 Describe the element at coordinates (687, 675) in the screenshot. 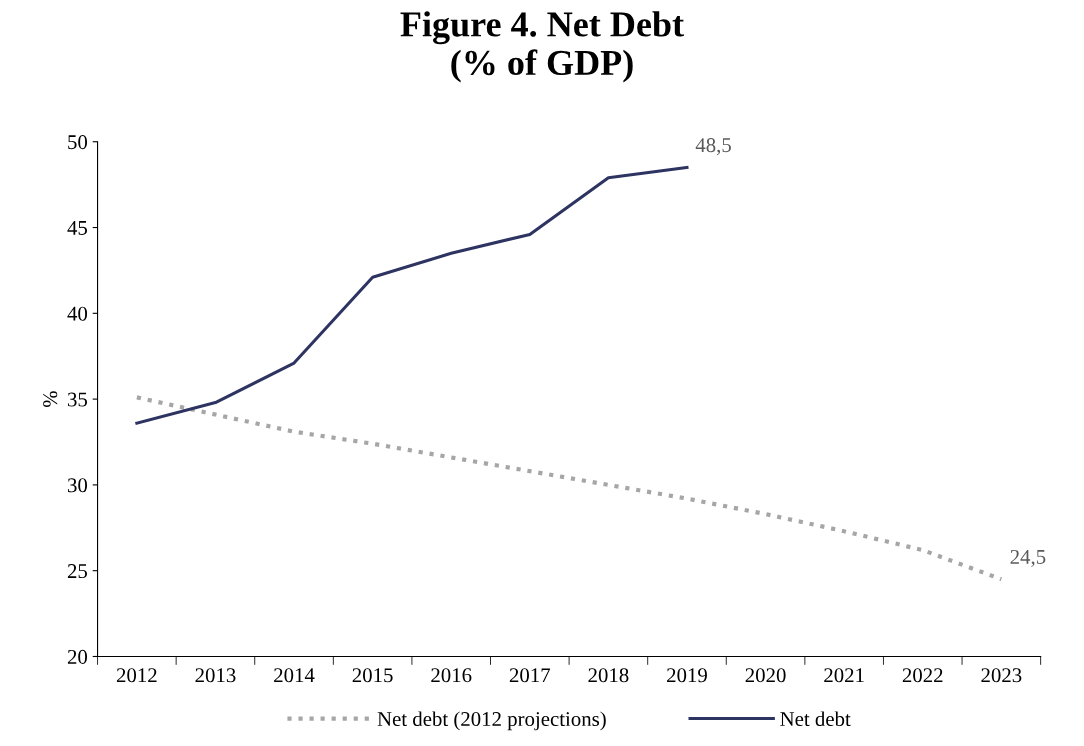

I see `x-tick-label: 2019` at that location.